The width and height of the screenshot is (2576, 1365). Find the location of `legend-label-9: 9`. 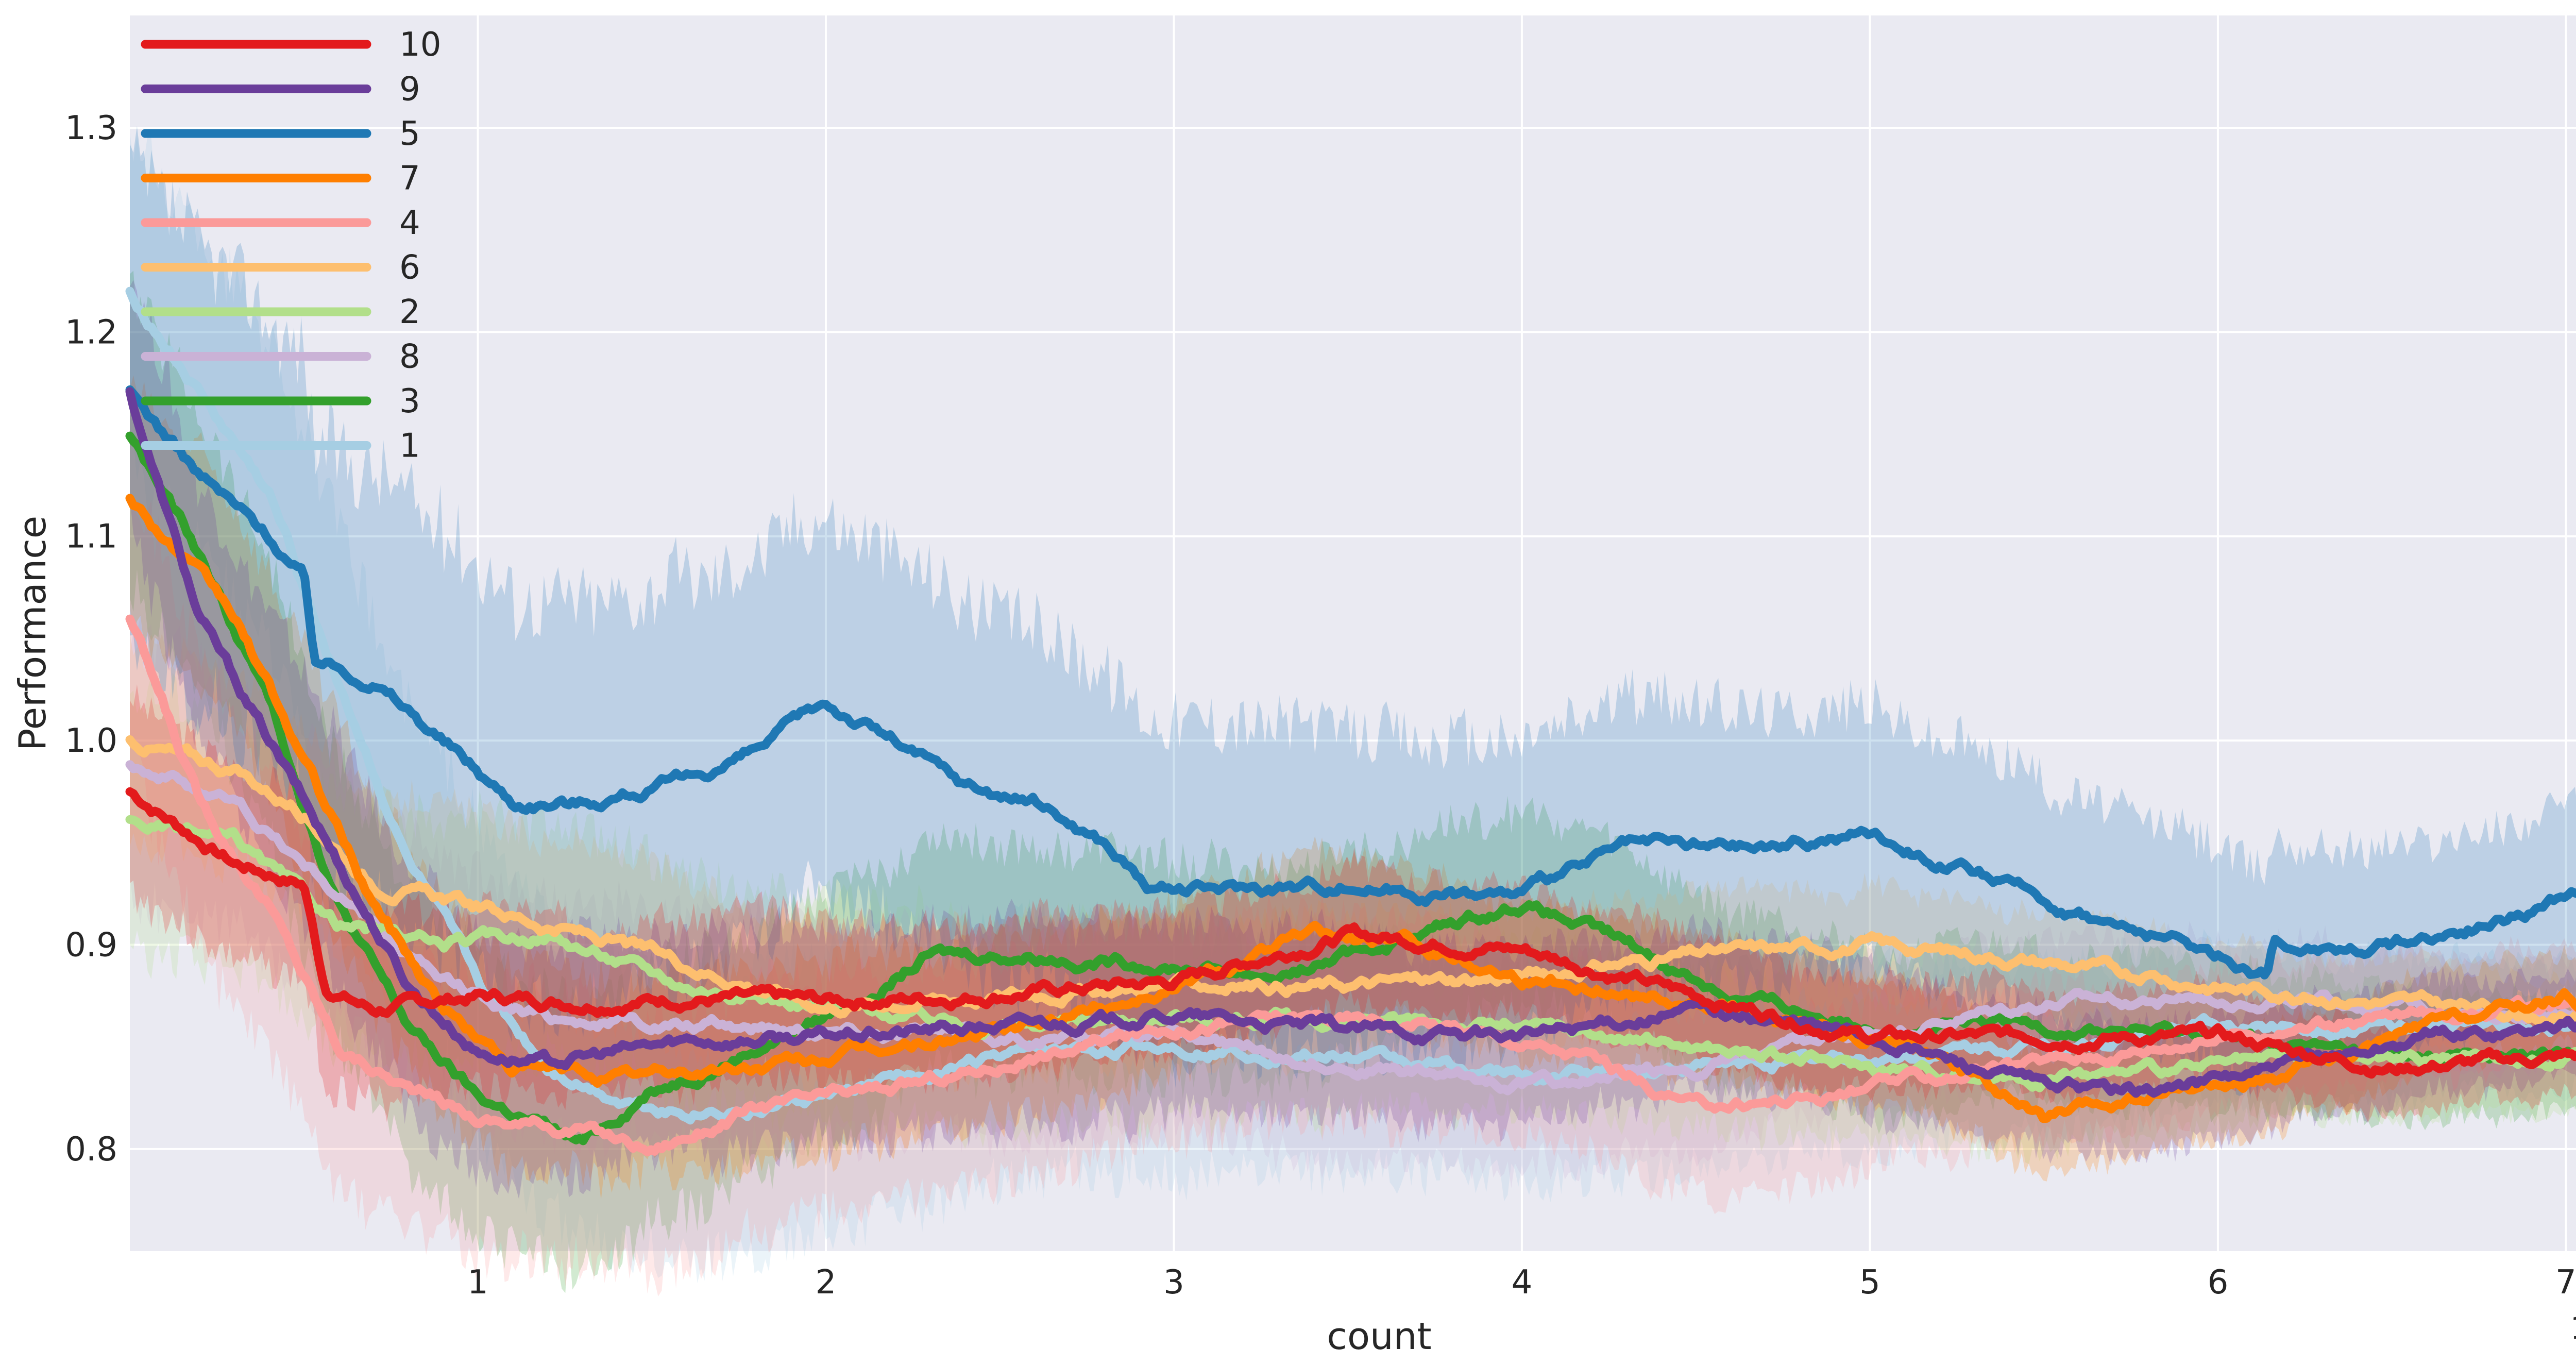

legend-label-9: 9 is located at coordinates (409, 90).